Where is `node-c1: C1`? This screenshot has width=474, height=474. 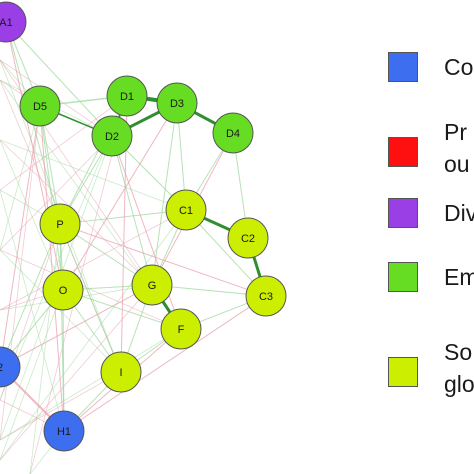
node-c1: C1 is located at coordinates (186, 210).